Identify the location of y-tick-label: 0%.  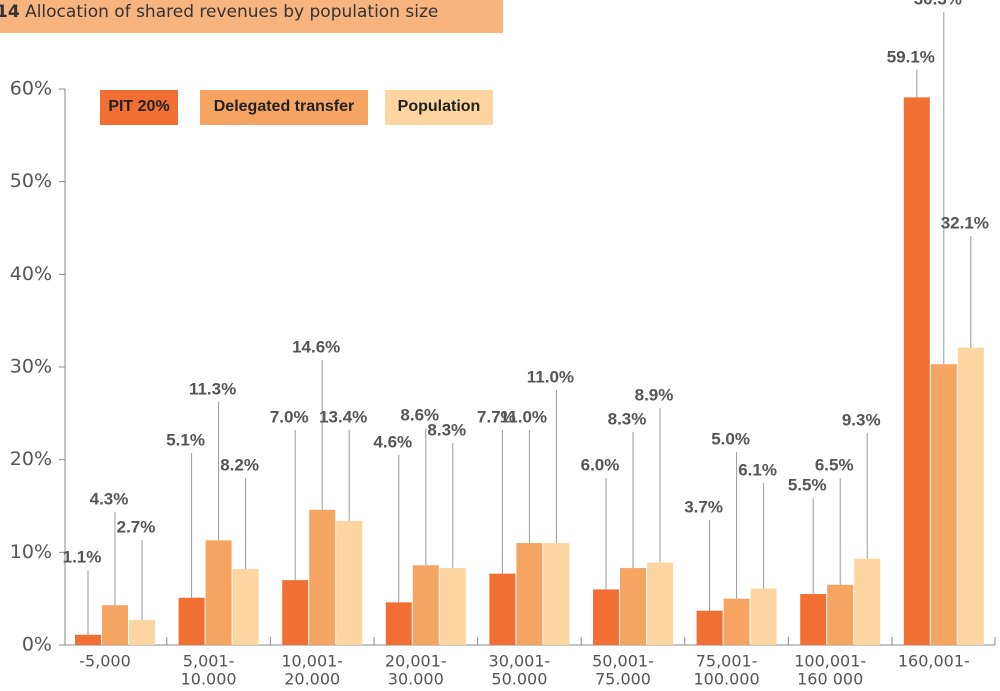
(37, 645).